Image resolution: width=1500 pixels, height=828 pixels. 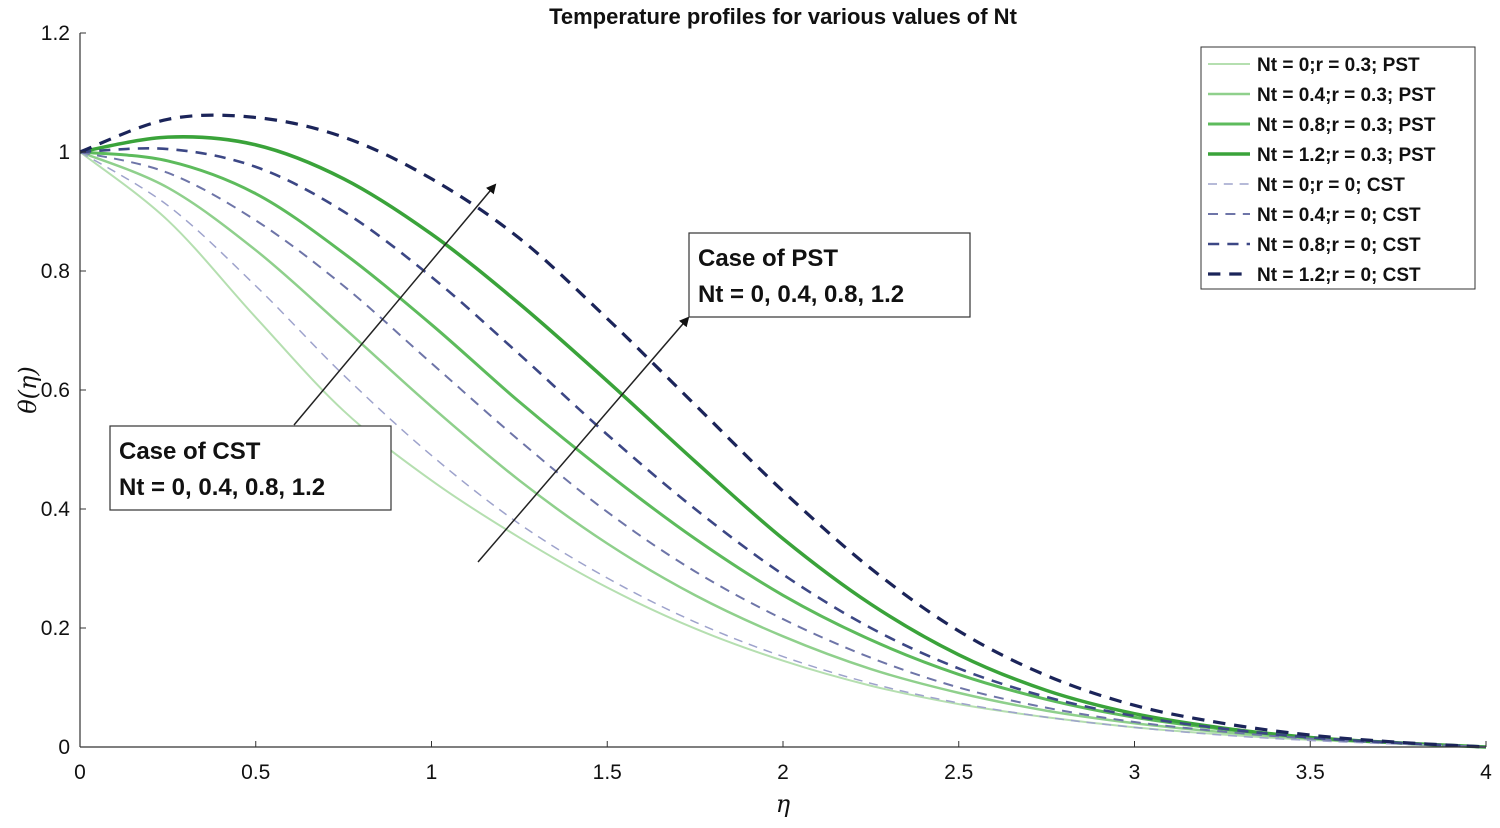 I want to click on x-tick-label: 1.5, so click(x=607, y=772).